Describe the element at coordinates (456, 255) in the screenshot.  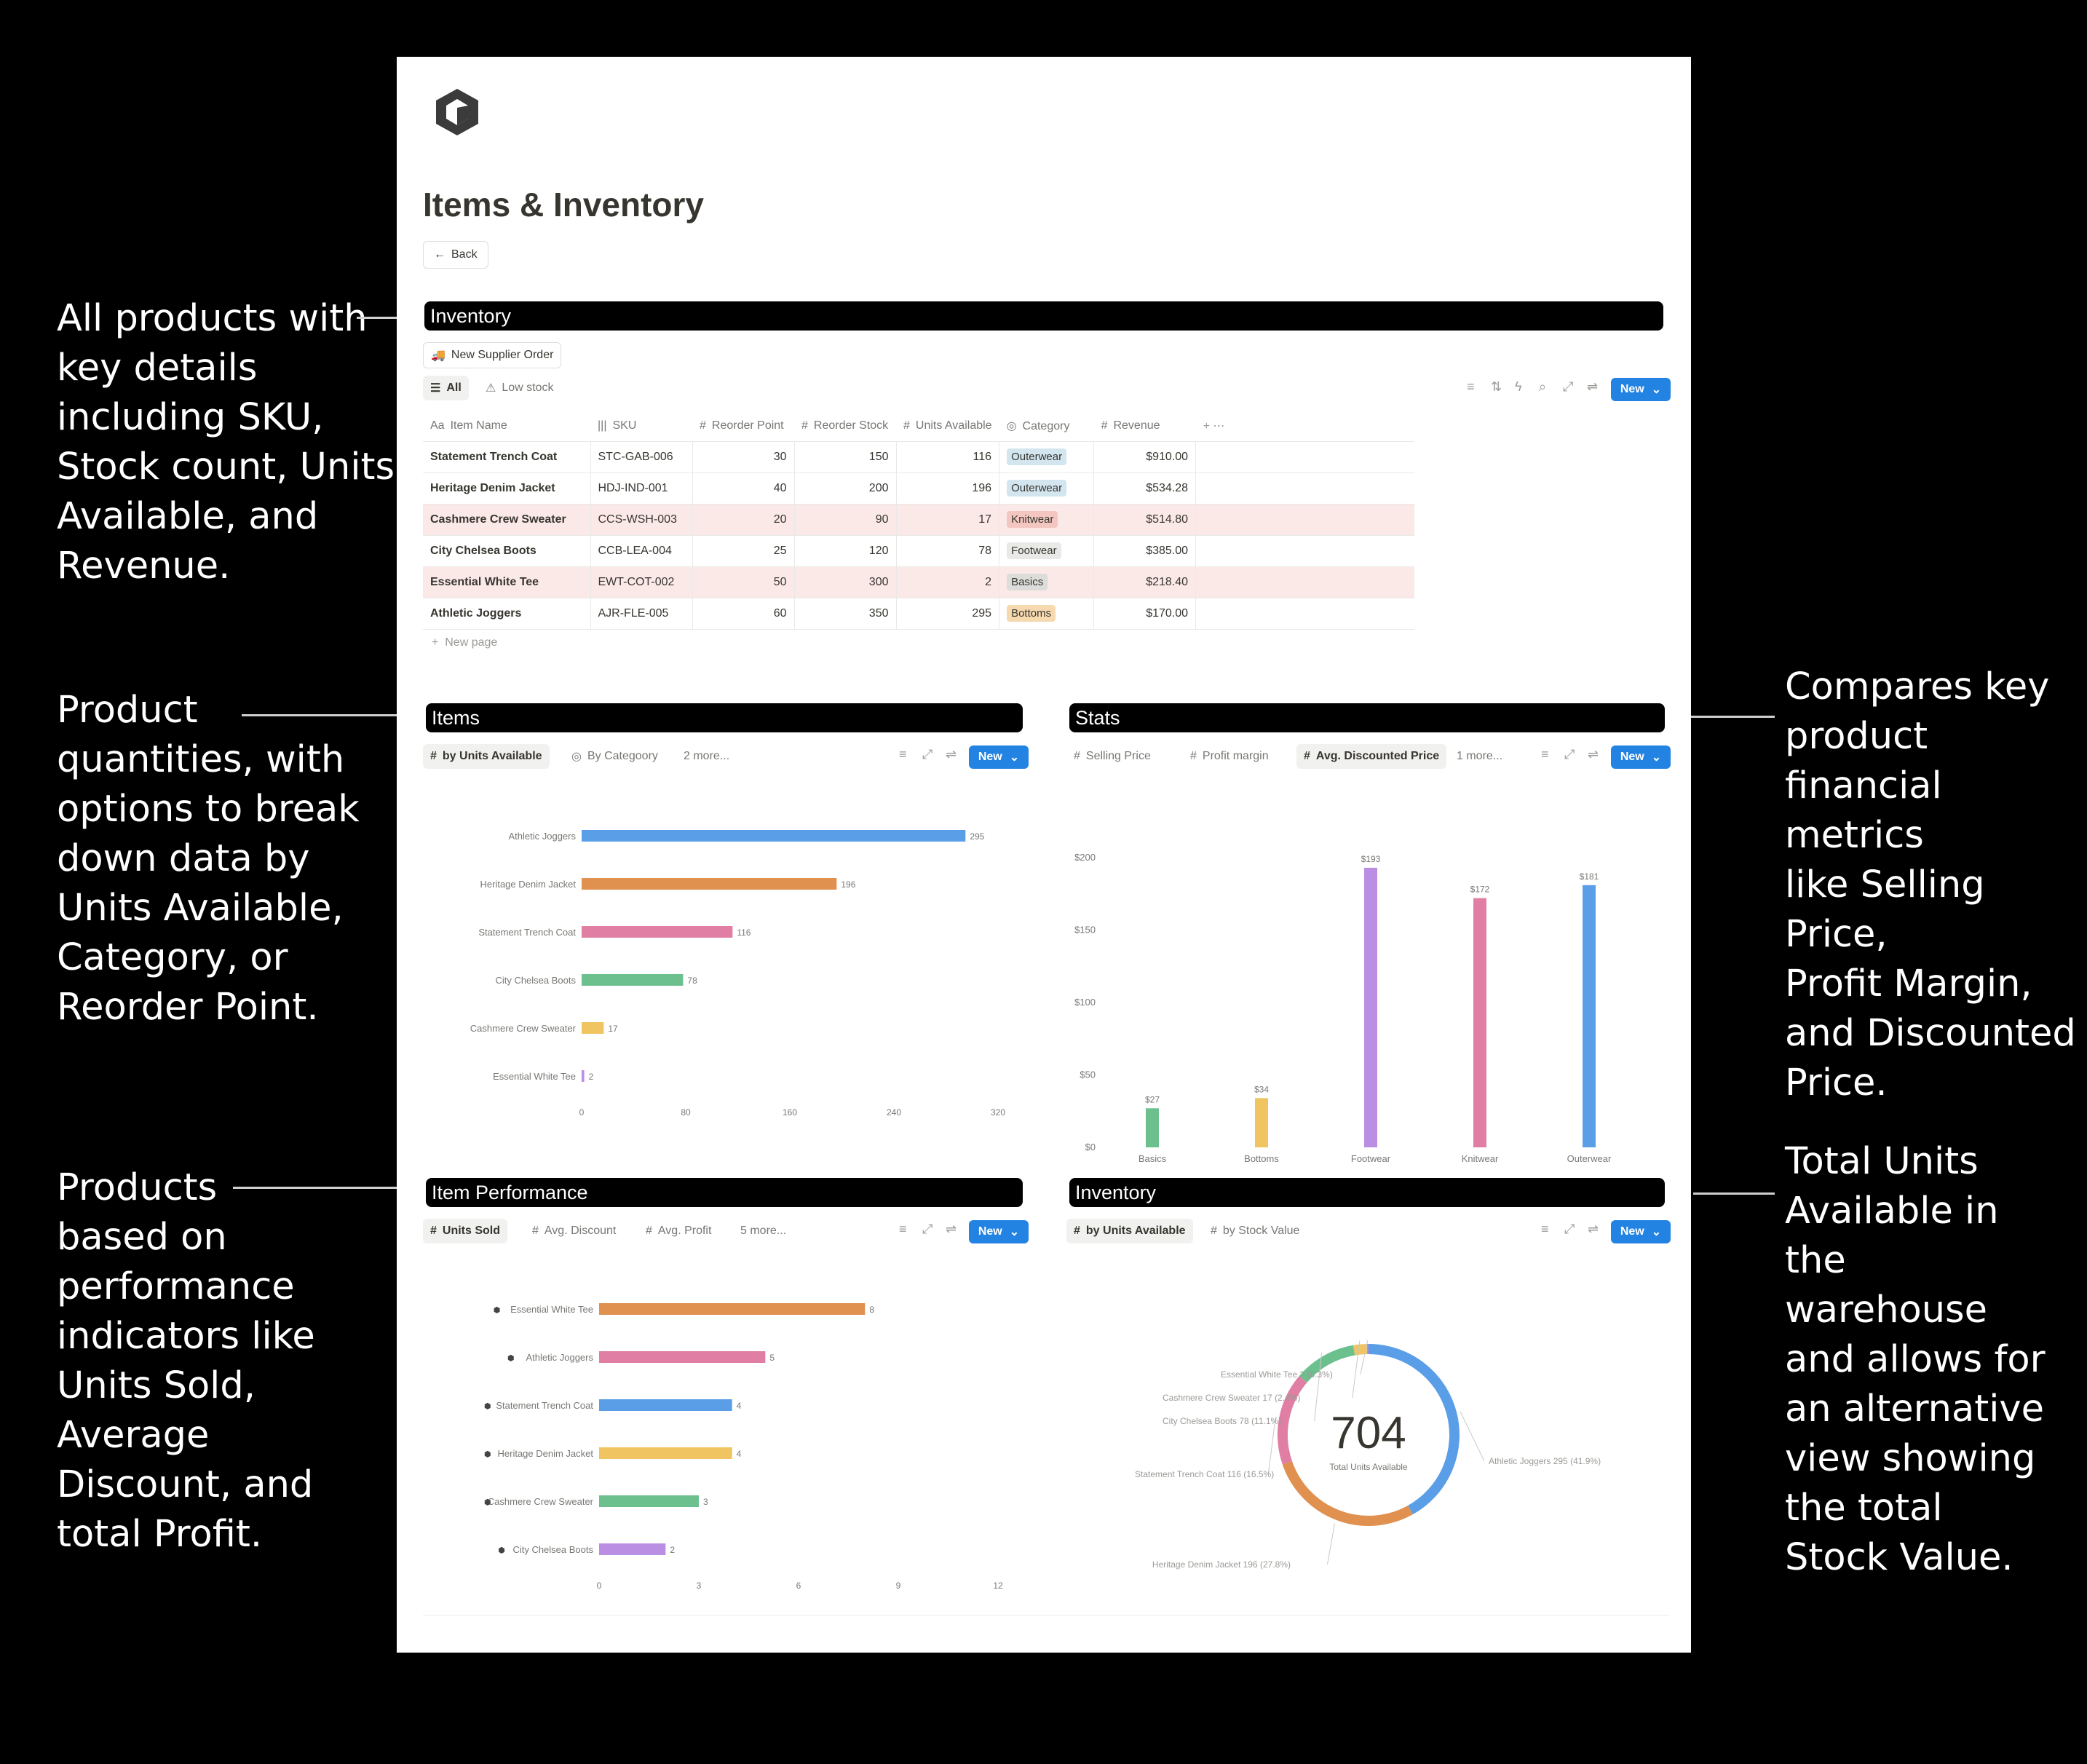
I see `back-button: ← Back` at that location.